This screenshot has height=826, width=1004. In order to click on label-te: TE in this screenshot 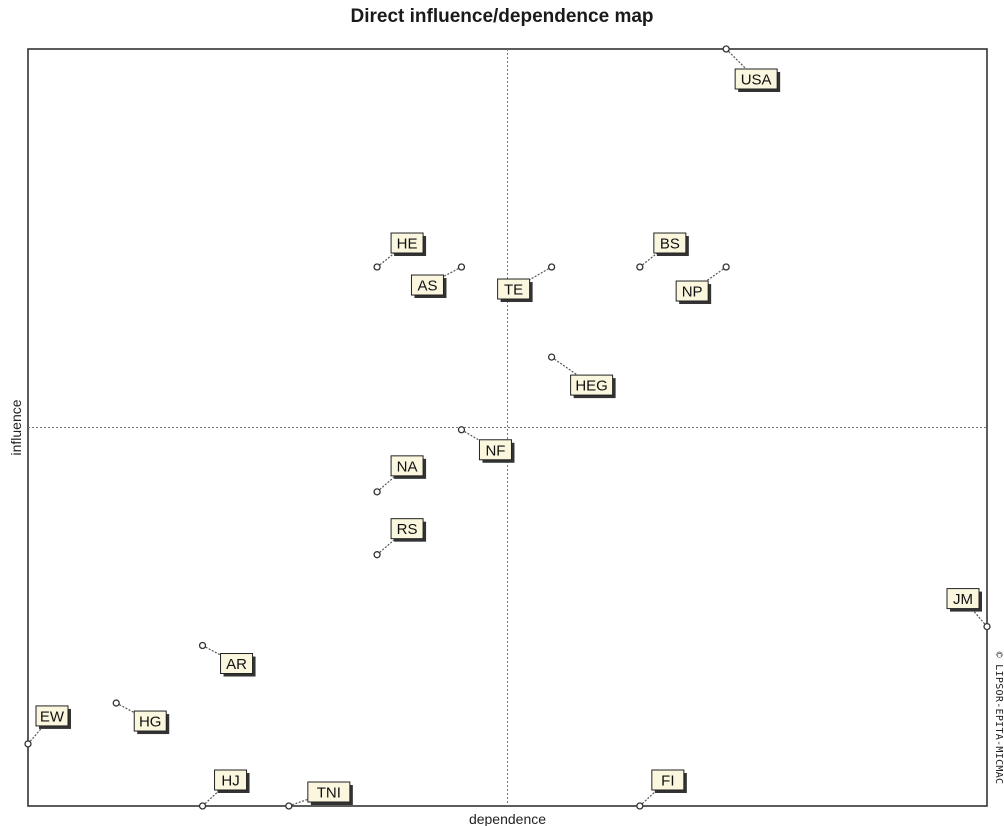, I will do `click(513, 290)`.